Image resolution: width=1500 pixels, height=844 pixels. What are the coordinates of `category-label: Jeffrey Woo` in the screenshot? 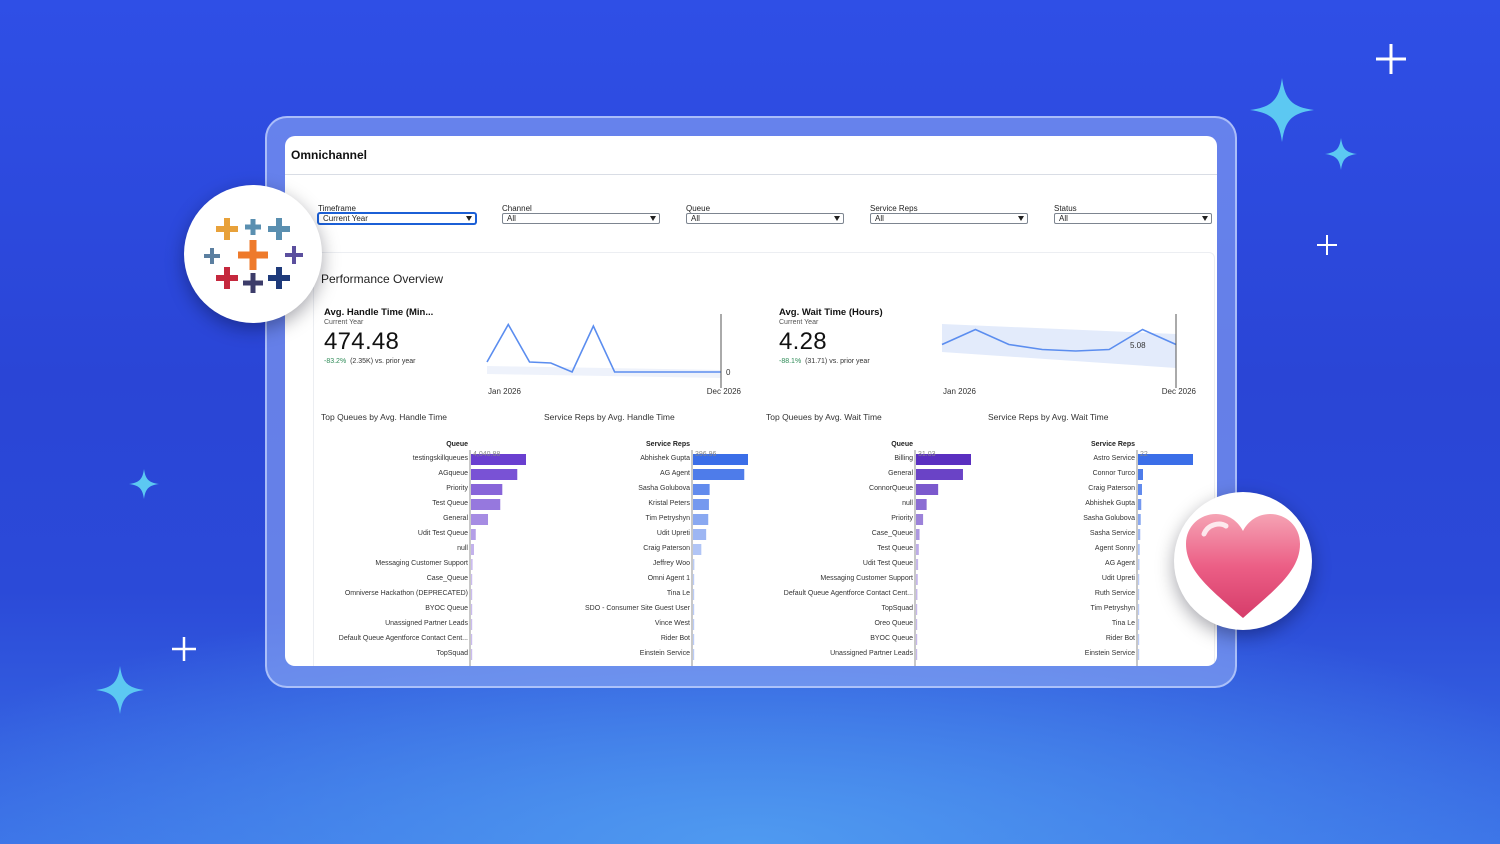 It's located at (671, 563).